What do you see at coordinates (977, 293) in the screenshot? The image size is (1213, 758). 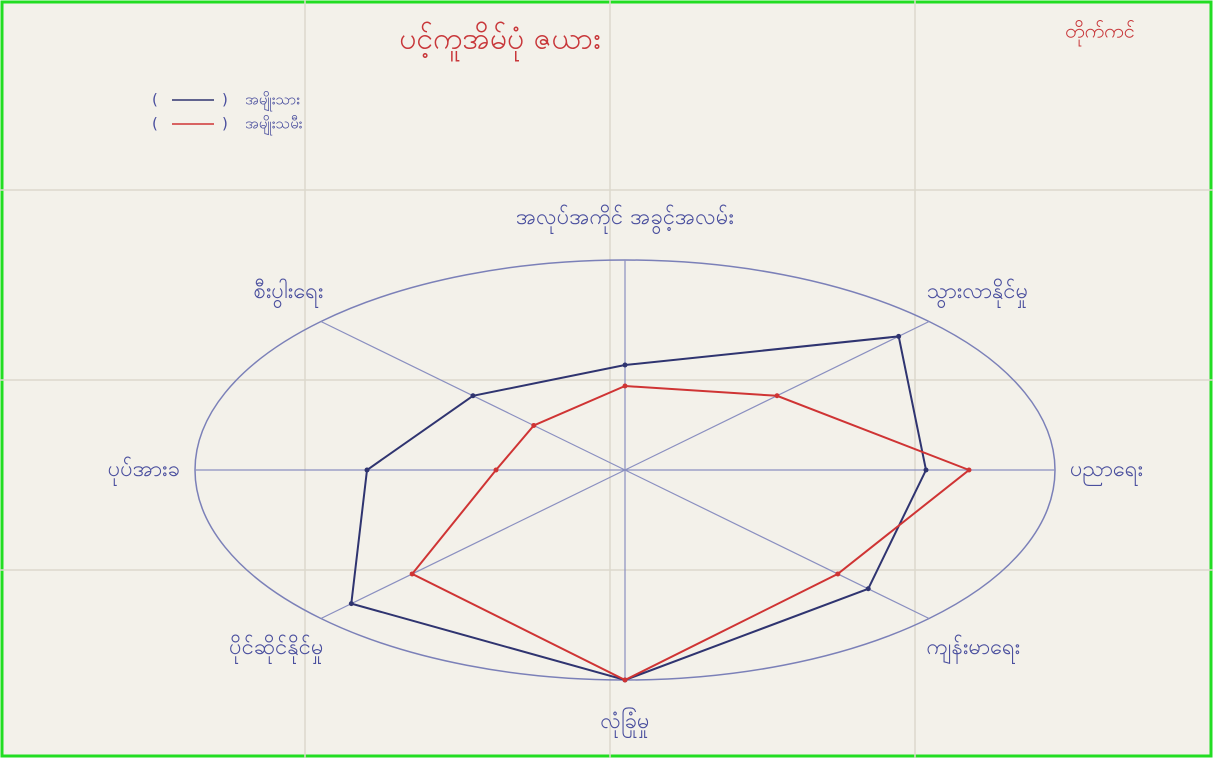 I see `axis-label: သွားလာနိုင်မှု` at bounding box center [977, 293].